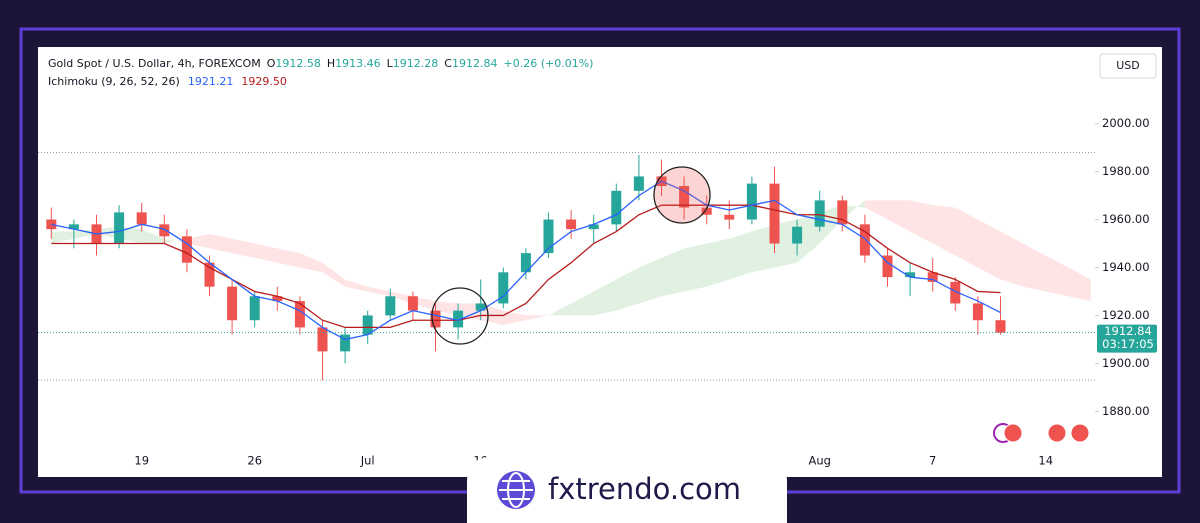 The height and width of the screenshot is (523, 1200). What do you see at coordinates (475, 63) in the screenshot?
I see `ohlc-value: 1912.84` at bounding box center [475, 63].